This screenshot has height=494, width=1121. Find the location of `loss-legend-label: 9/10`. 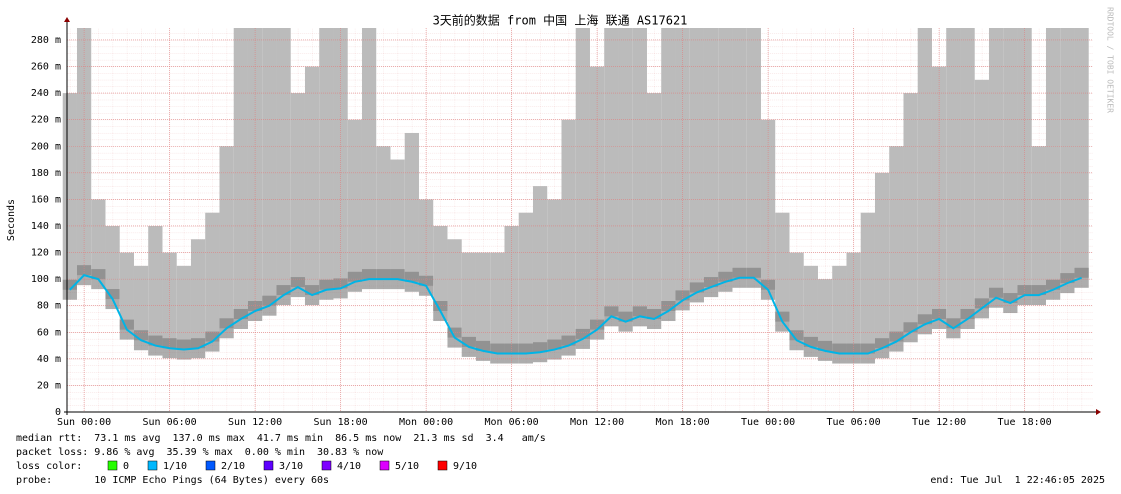

loss-legend-label: 9/10 is located at coordinates (465, 466).